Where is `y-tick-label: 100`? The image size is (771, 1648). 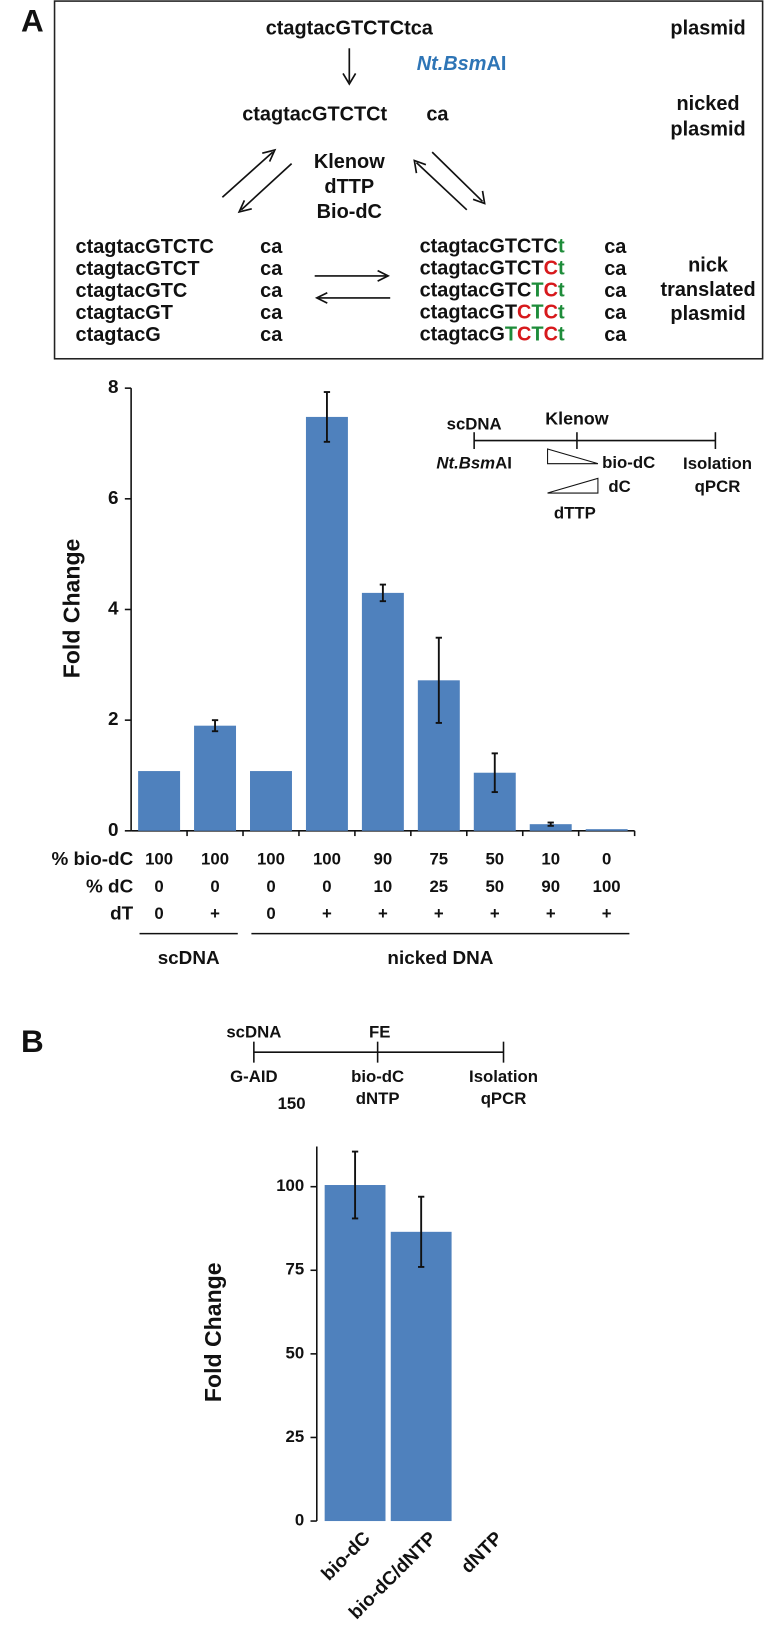
y-tick-label: 100 is located at coordinates (290, 1185).